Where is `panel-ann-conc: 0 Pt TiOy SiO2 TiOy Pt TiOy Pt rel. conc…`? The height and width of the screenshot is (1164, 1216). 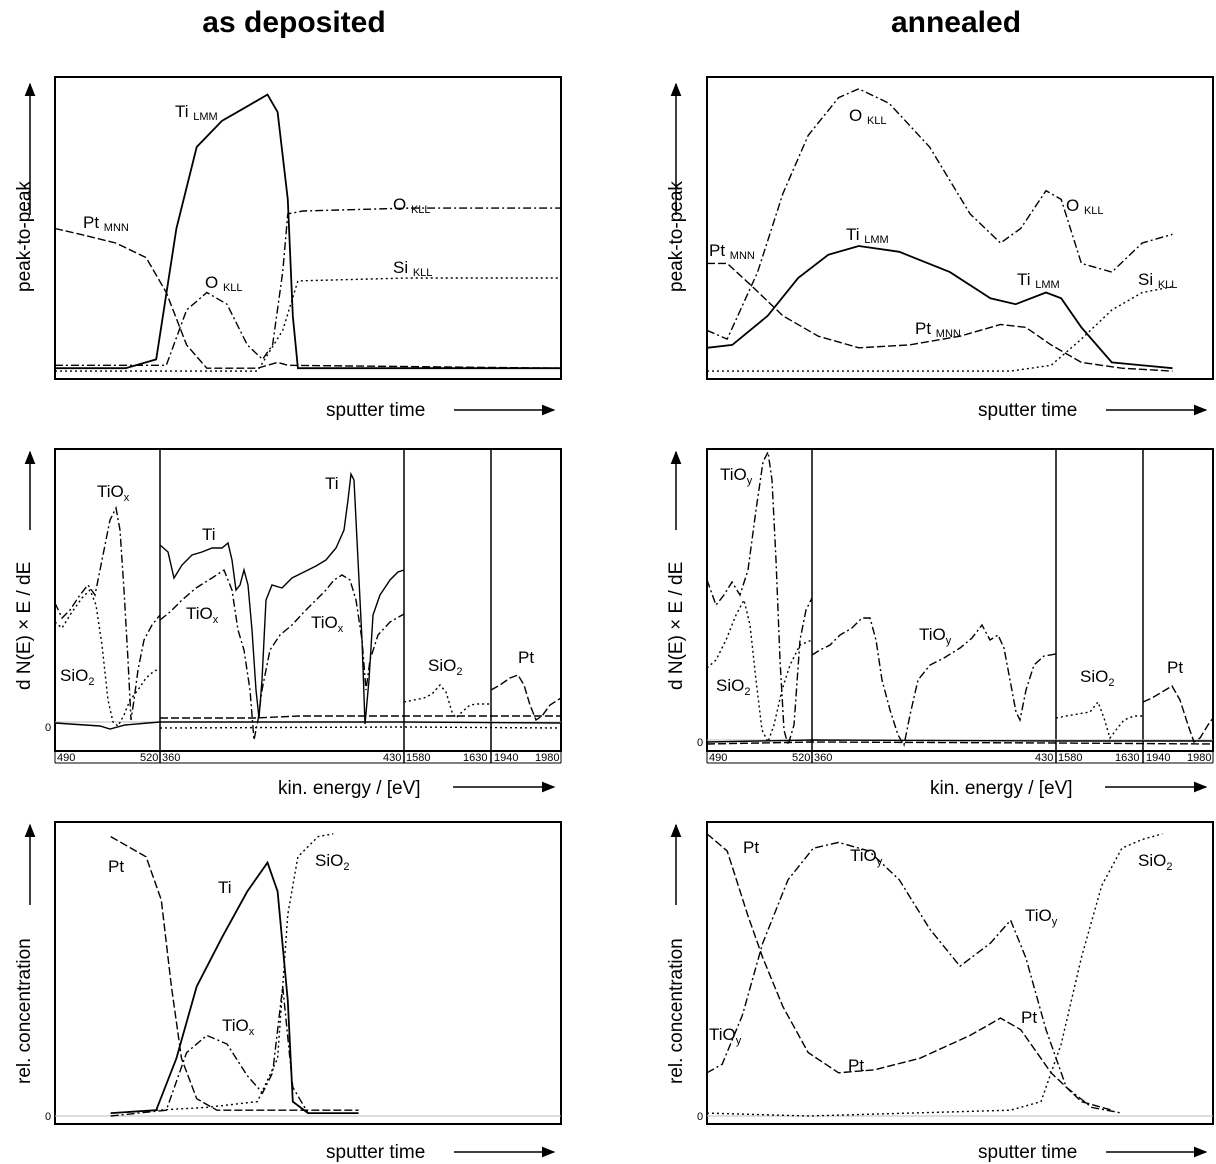 panel-ann-conc: 0 Pt TiOy SiO2 TiOy Pt TiOy Pt rel. conc… is located at coordinates (940, 992).